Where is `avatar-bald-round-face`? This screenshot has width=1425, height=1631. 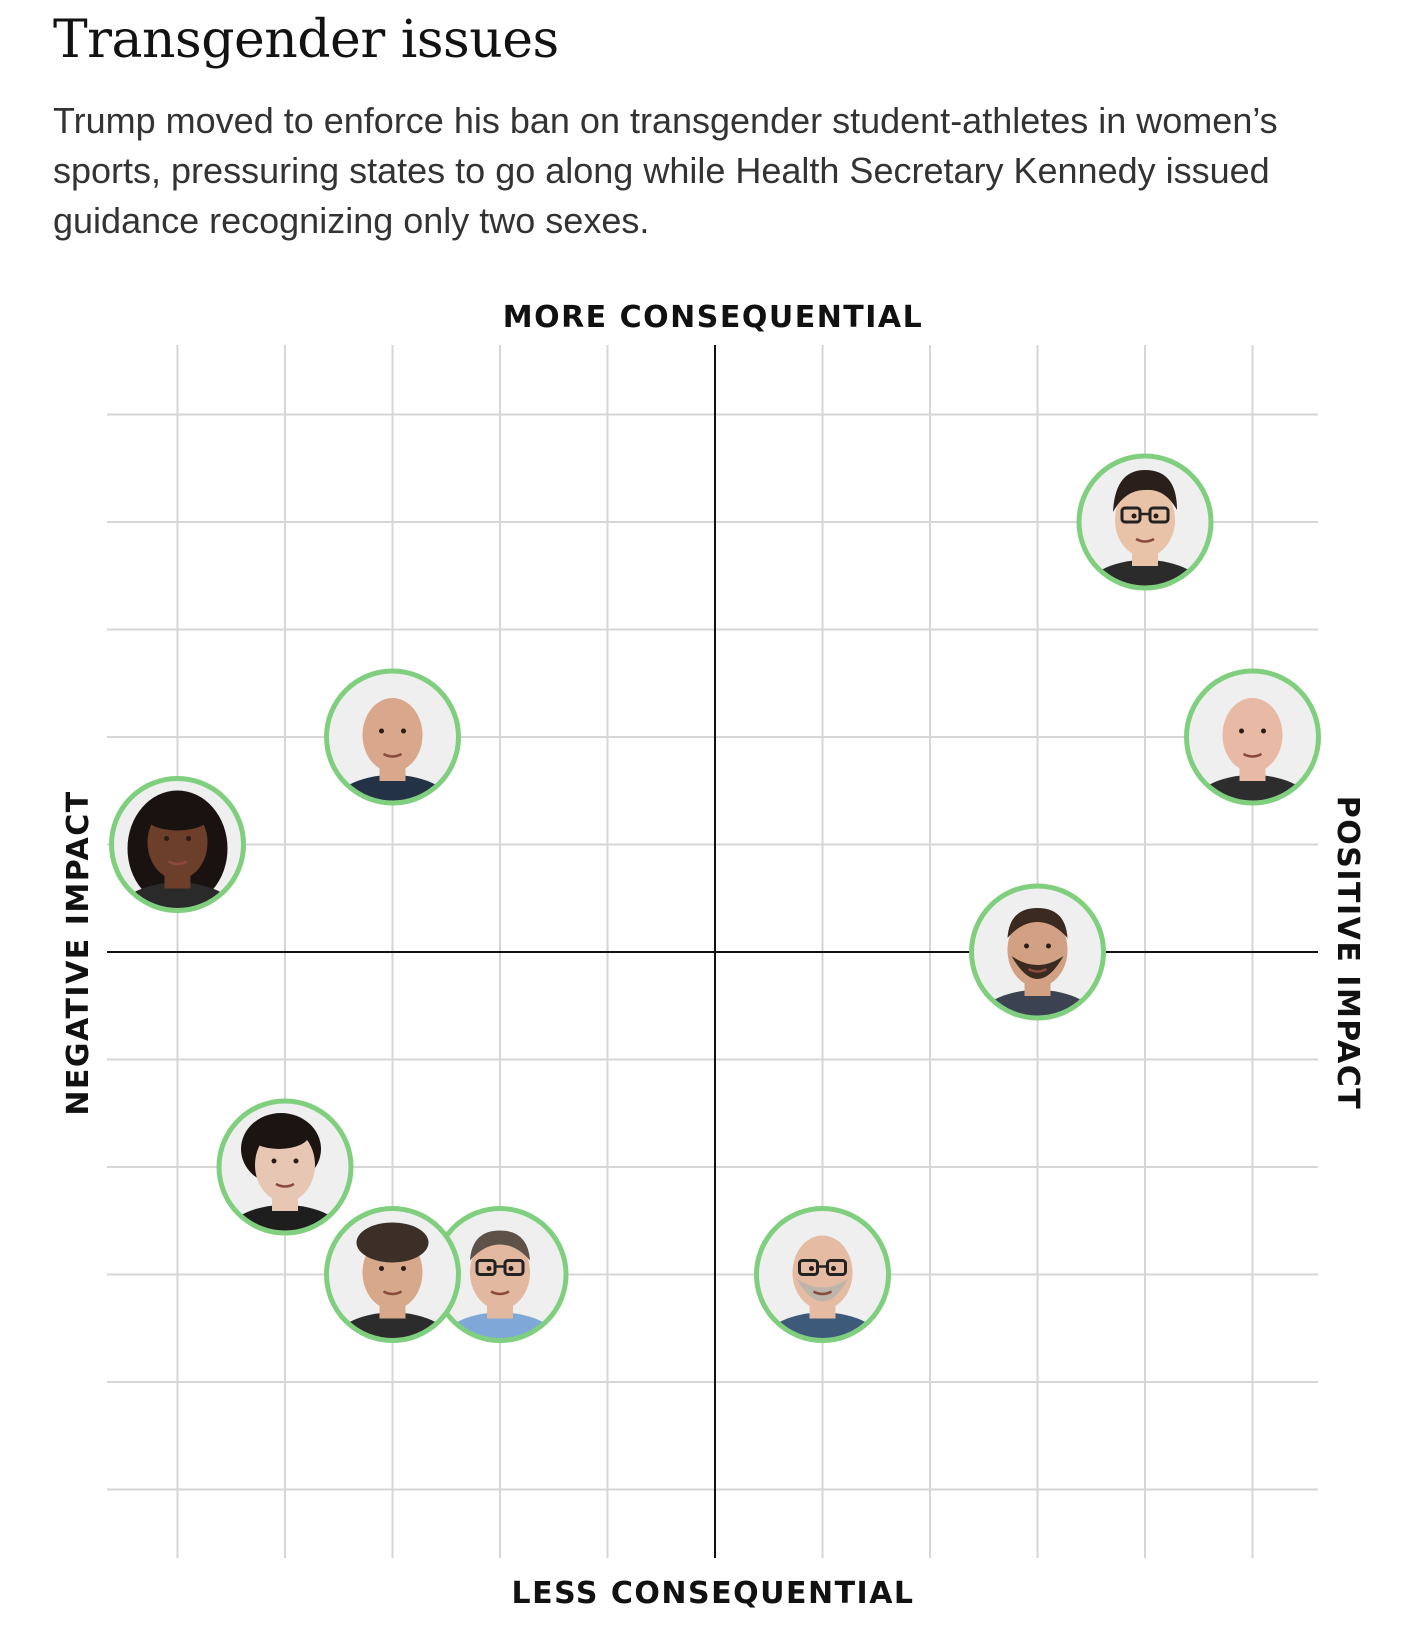 avatar-bald-round-face is located at coordinates (1252, 737).